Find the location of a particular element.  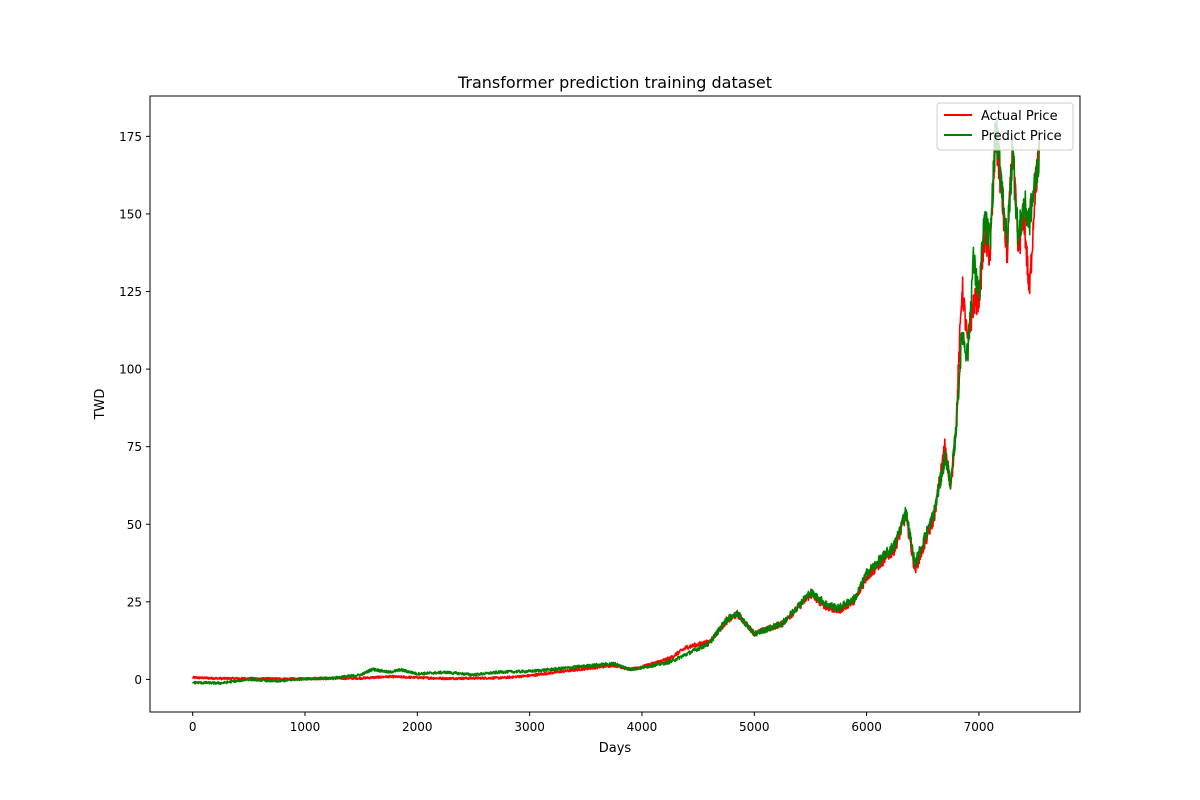

chart-title: Transformer prediction training dataset is located at coordinates (614, 82).